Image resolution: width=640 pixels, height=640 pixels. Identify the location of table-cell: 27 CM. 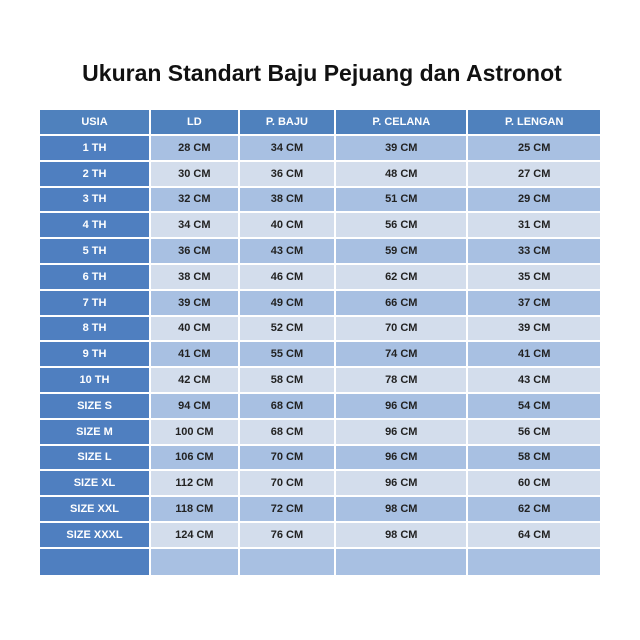
(534, 173).